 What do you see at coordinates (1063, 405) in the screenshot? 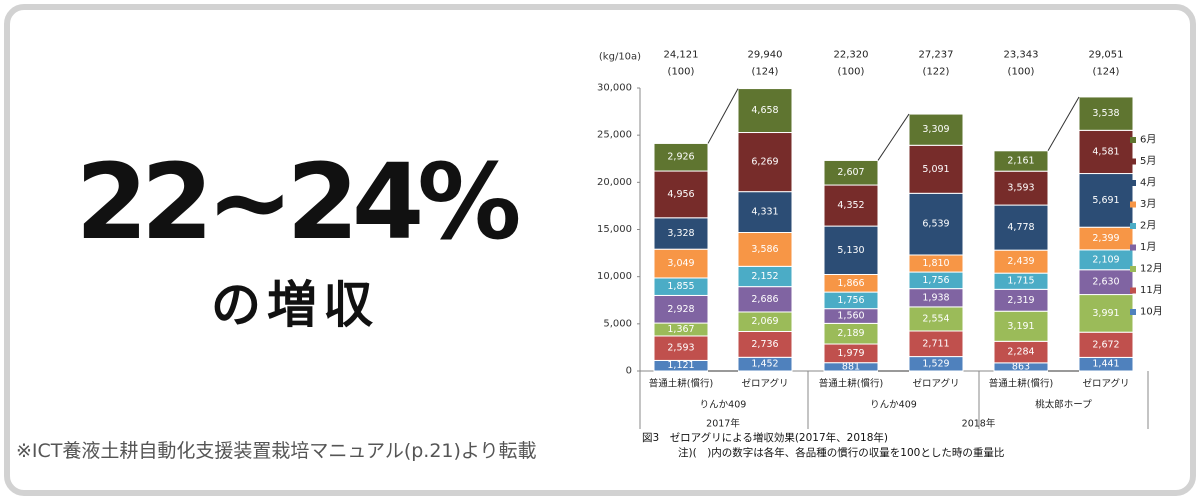
I see `x-group-label: 桃太郎ホープ` at bounding box center [1063, 405].